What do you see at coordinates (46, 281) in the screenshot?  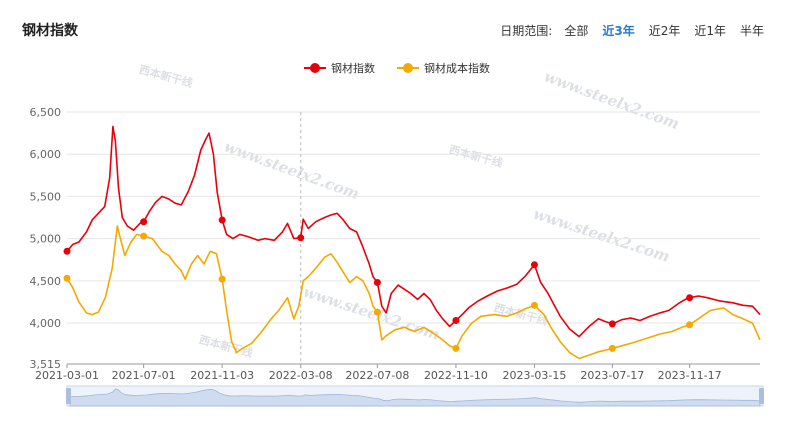 I see `y-tick-label: 4,500` at bounding box center [46, 281].